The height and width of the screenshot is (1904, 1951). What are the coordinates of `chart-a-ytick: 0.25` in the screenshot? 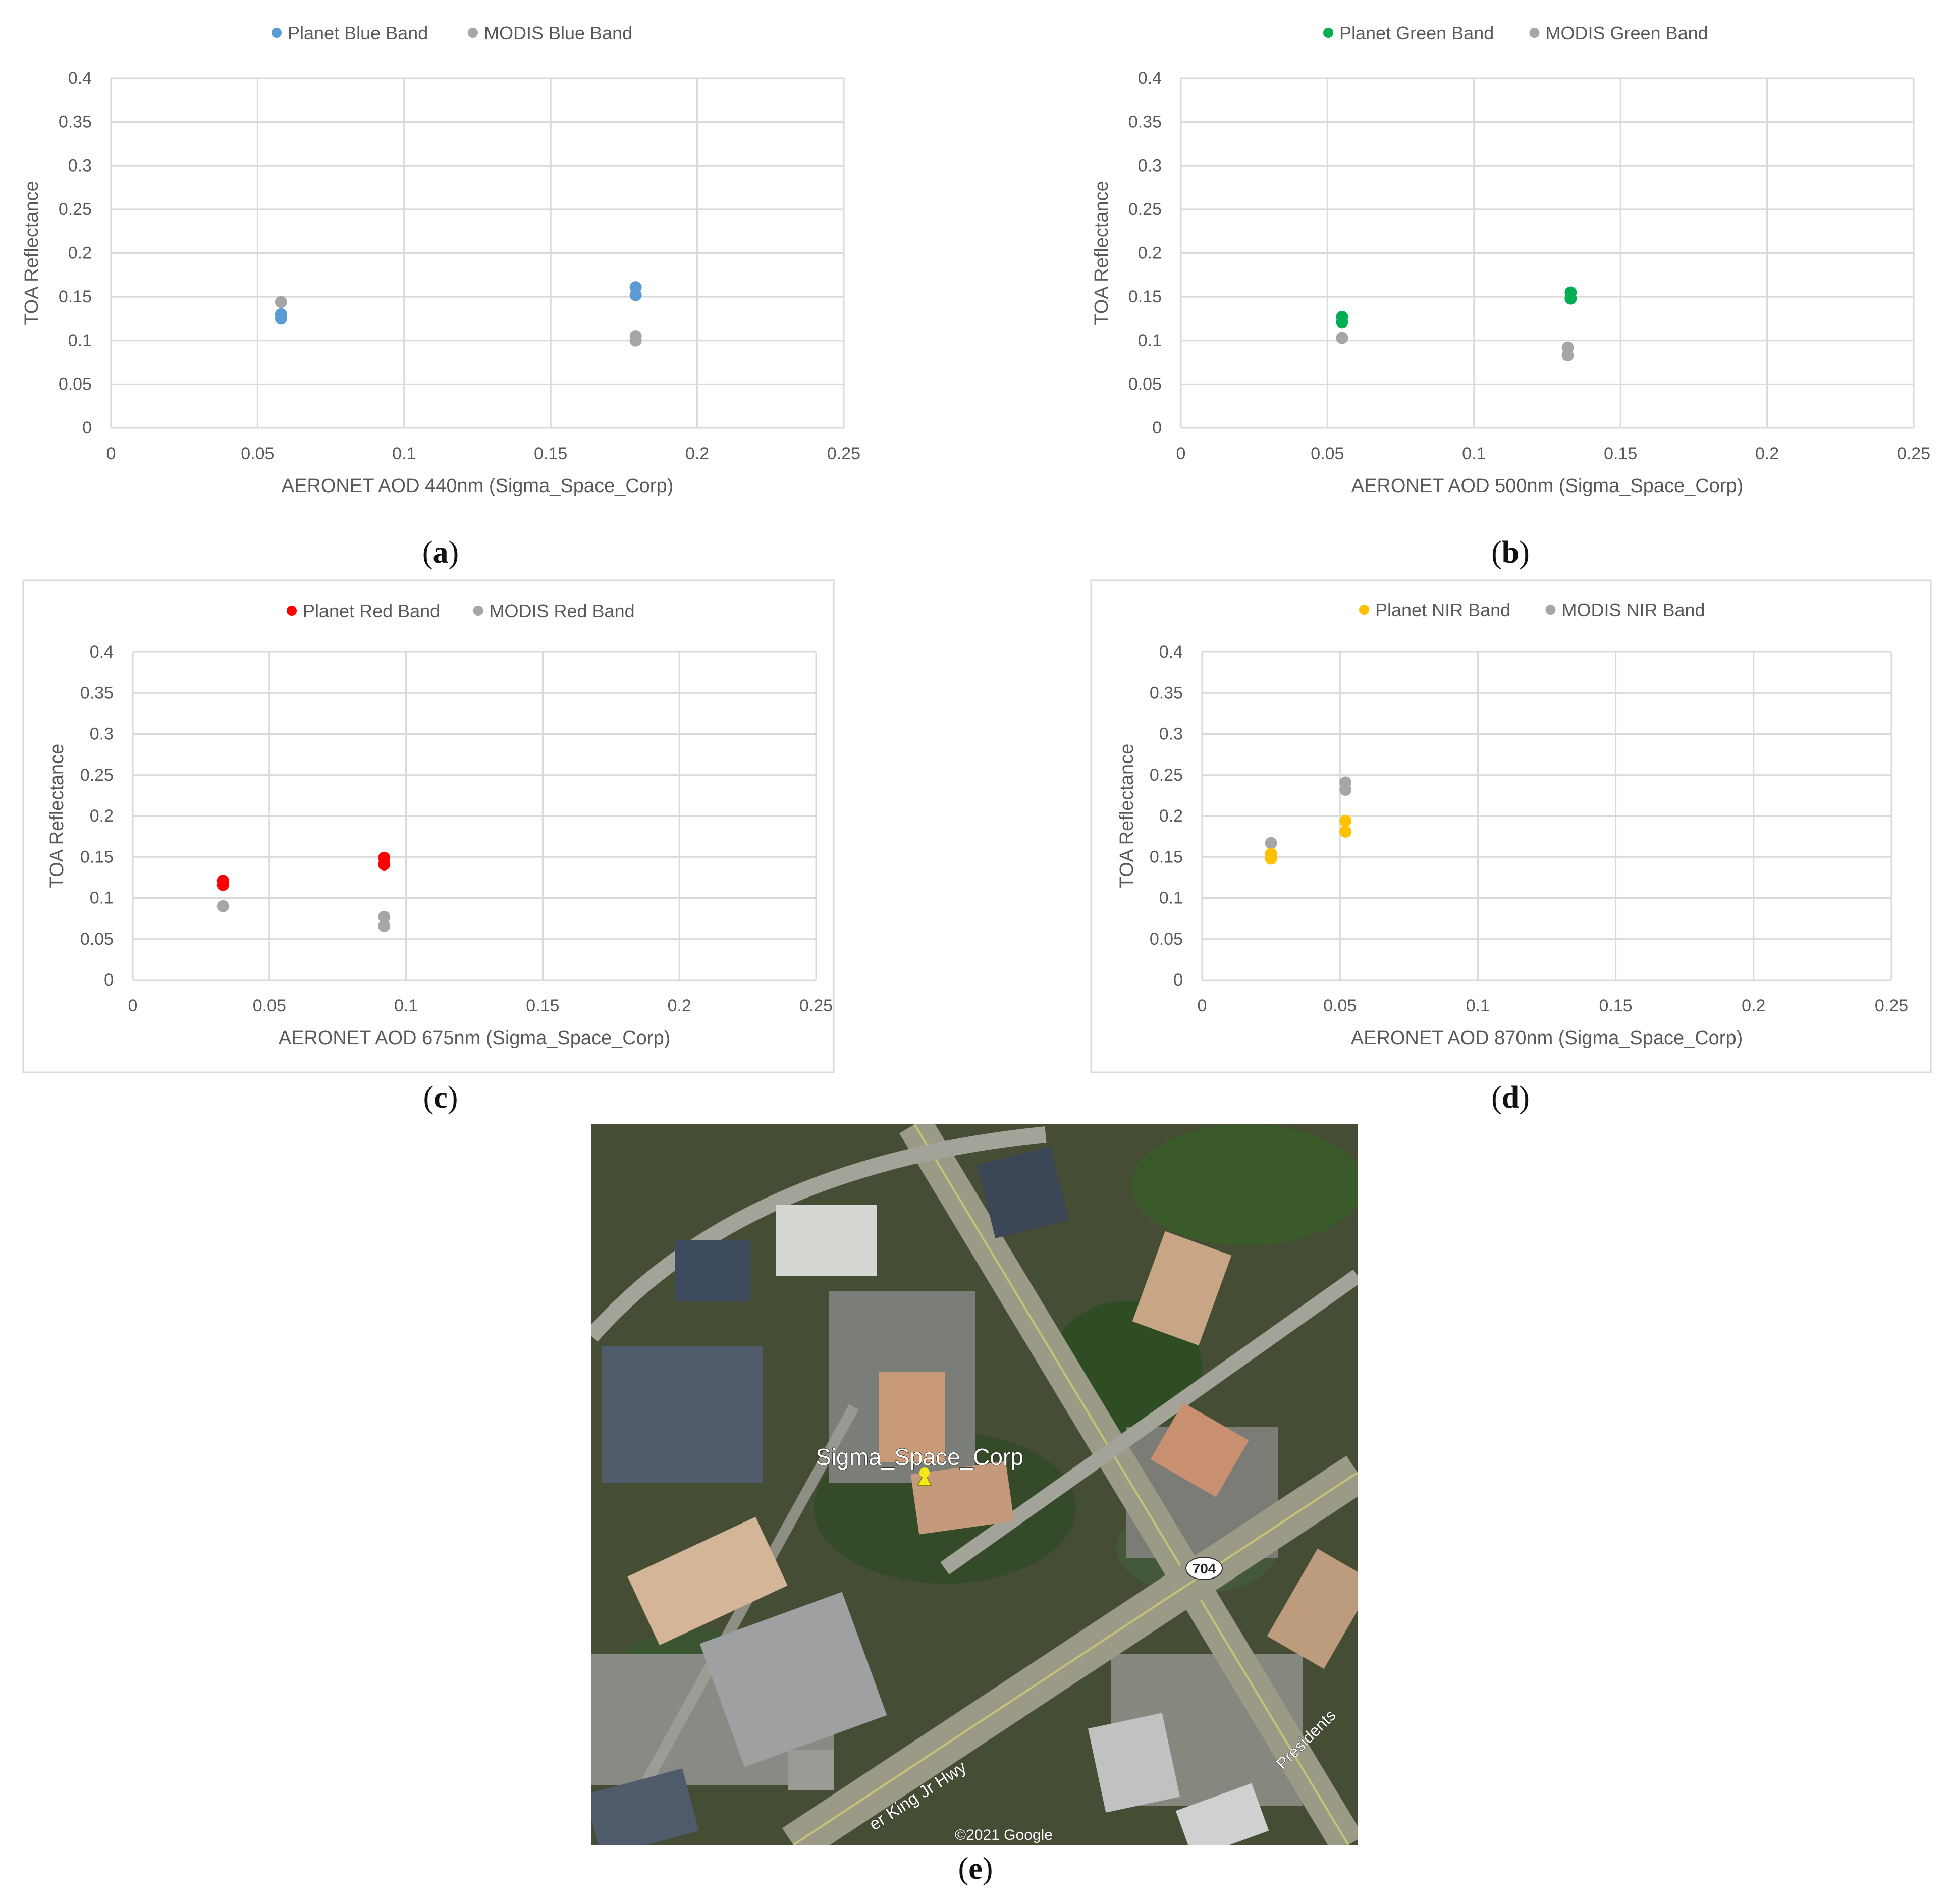 It's located at (75, 209).